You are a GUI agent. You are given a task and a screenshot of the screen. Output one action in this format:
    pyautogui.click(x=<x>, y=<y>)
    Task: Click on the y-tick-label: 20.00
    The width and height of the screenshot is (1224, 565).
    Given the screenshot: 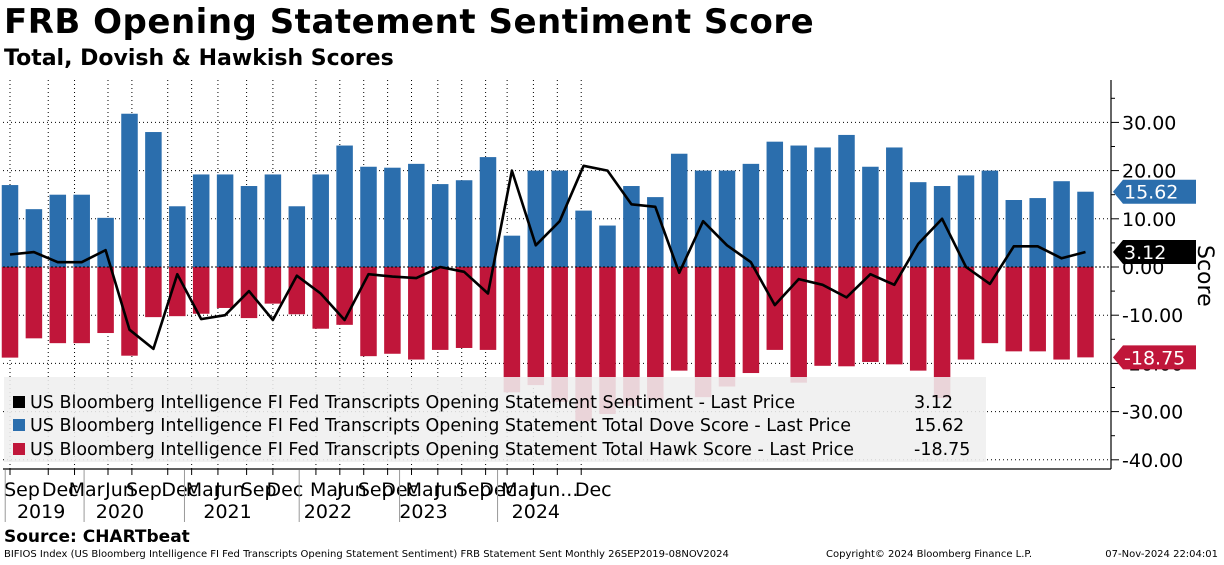 What is the action you would take?
    pyautogui.click(x=1149, y=172)
    